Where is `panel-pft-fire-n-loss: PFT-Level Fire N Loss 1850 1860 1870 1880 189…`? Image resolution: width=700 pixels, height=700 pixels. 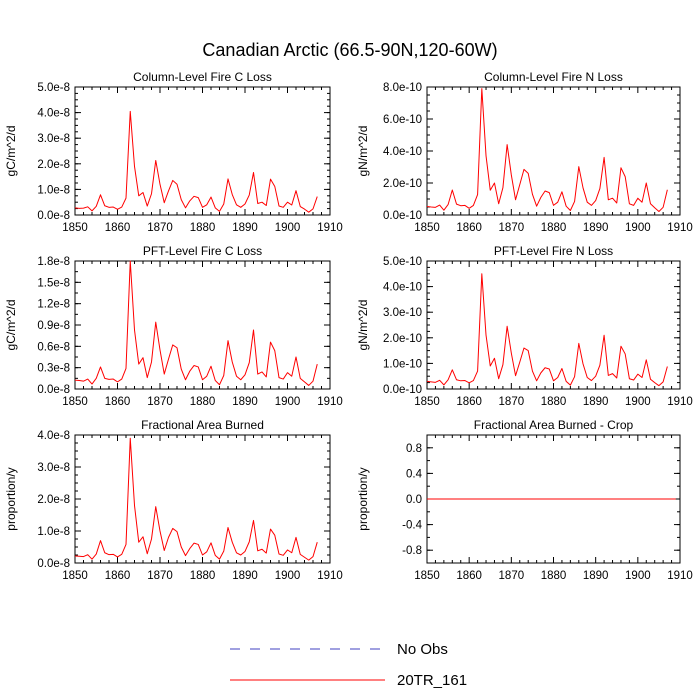 panel-pft-fire-n-loss: PFT-Level Fire N Loss 1850 1860 1870 1880 189… is located at coordinates (524, 326).